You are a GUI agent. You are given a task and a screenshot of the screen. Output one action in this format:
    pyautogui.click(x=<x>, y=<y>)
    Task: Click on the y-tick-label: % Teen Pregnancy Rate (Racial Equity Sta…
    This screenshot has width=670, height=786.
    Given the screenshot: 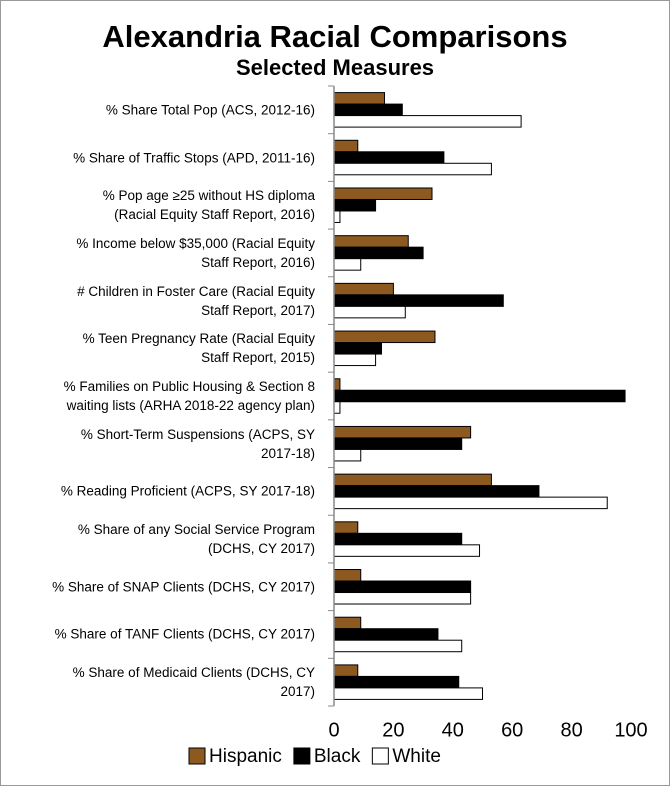 What is the action you would take?
    pyautogui.click(x=198, y=348)
    